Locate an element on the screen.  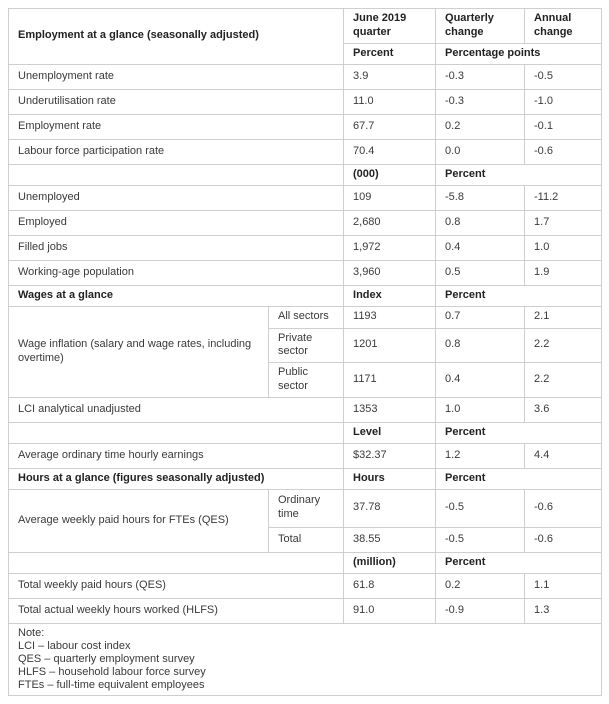
unit-thousands: (000) is located at coordinates (390, 174).